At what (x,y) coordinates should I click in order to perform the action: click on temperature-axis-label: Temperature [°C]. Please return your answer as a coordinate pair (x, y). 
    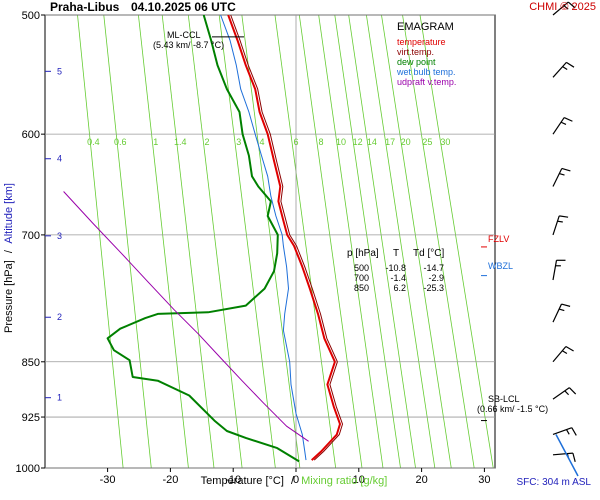
    Looking at the image, I should click on (242, 481).